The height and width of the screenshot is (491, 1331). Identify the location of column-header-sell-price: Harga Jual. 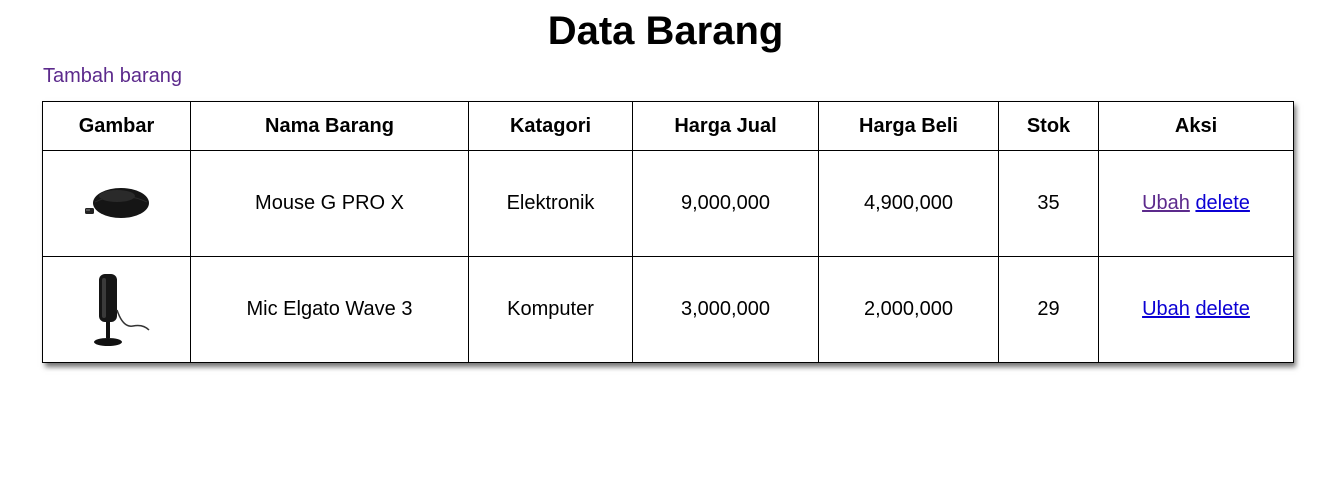
(725, 126).